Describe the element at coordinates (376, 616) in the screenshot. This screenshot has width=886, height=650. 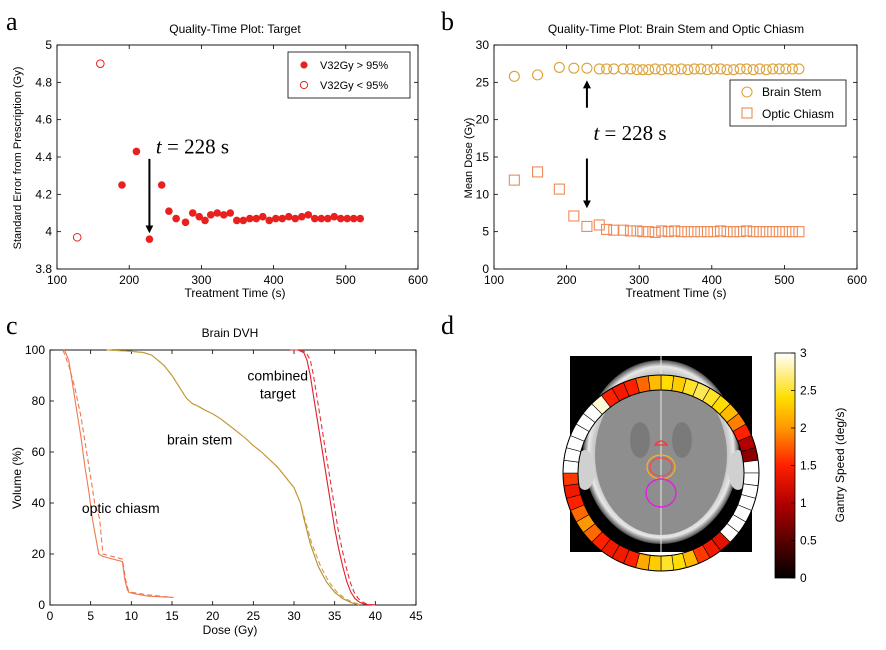
I see `panel-c-xtick-label: 40` at that location.